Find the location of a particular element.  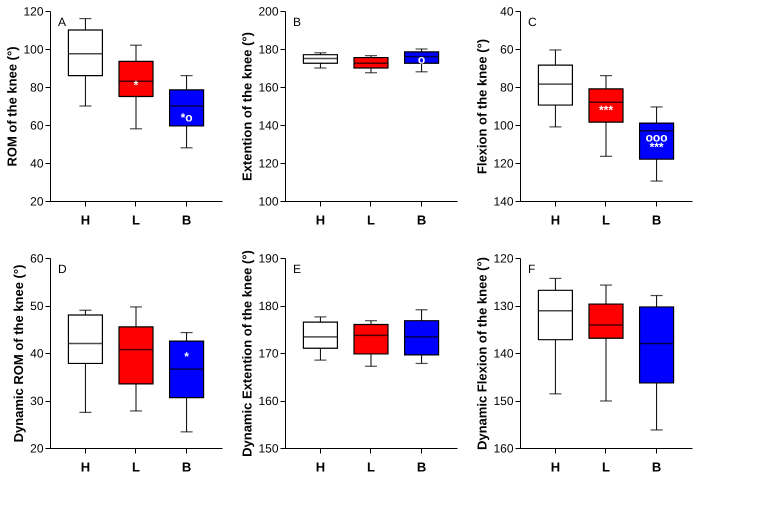

y-axis-title: Extention of the knee (°) is located at coordinates (246, 106).